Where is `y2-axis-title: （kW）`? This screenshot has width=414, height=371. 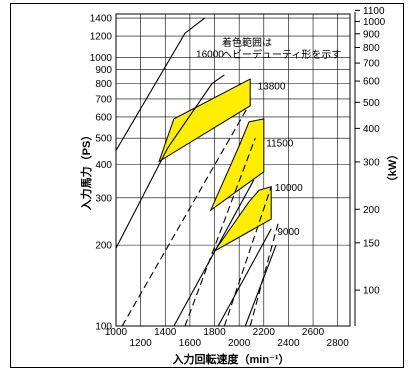 y2-axis-title: （kW） is located at coordinates (392, 168).